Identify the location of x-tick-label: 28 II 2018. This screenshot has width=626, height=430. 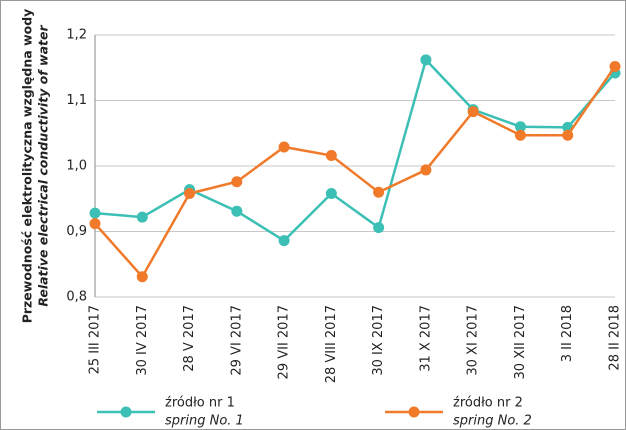
(615, 338).